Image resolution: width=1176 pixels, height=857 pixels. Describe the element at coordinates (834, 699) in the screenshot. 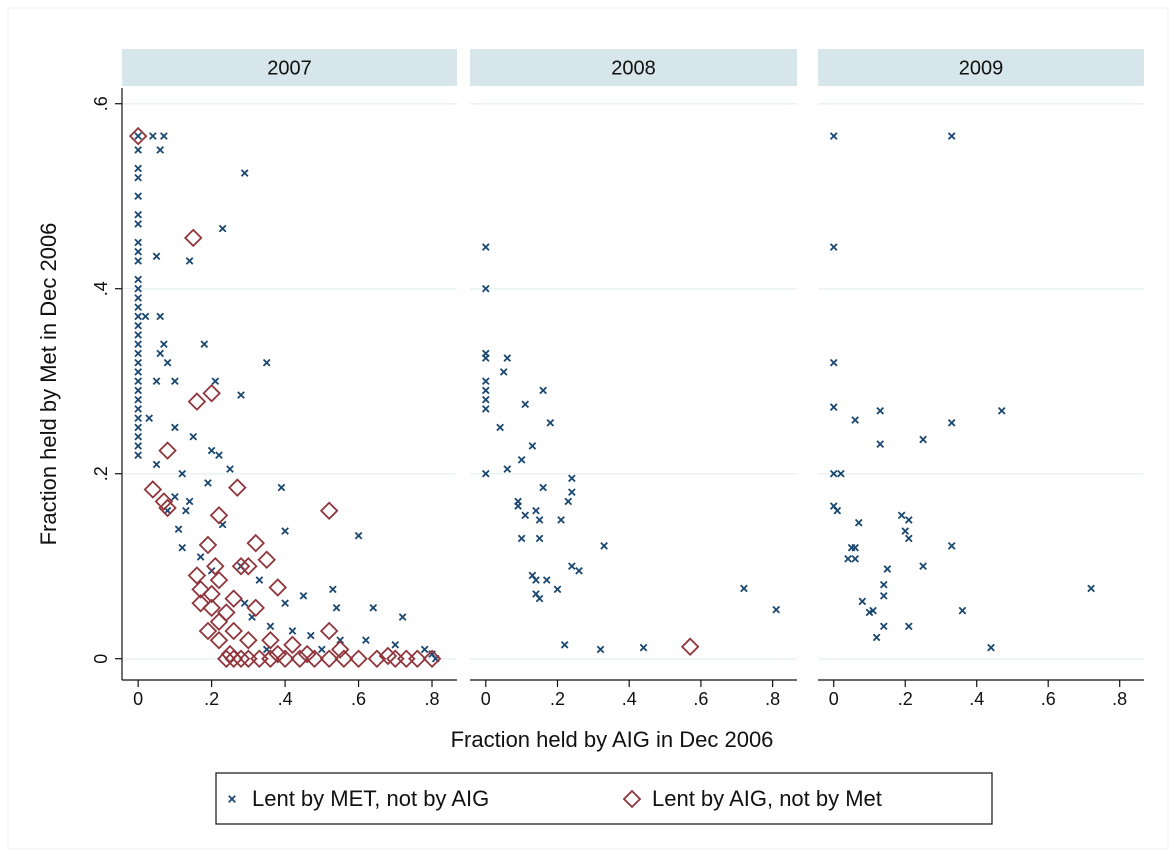

I see `x-tick-label: 0` at that location.